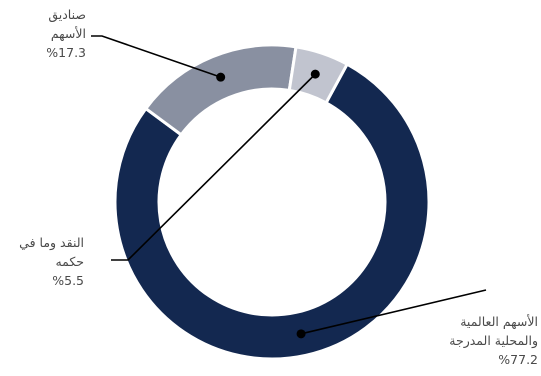 Image resolution: width=541 pixels, height=376 pixels. Describe the element at coordinates (51, 242) in the screenshot. I see `label-cash-line1: النقد وما في` at that location.